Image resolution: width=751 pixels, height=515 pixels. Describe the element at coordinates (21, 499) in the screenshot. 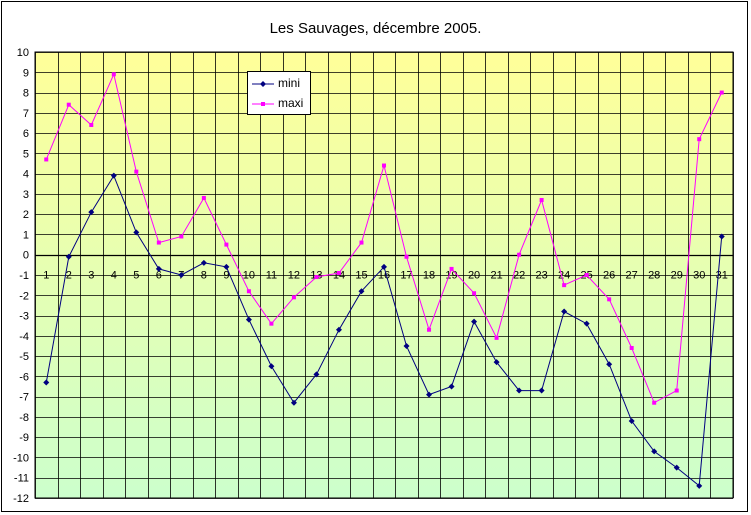

I see `y-tick-label: -12` at that location.